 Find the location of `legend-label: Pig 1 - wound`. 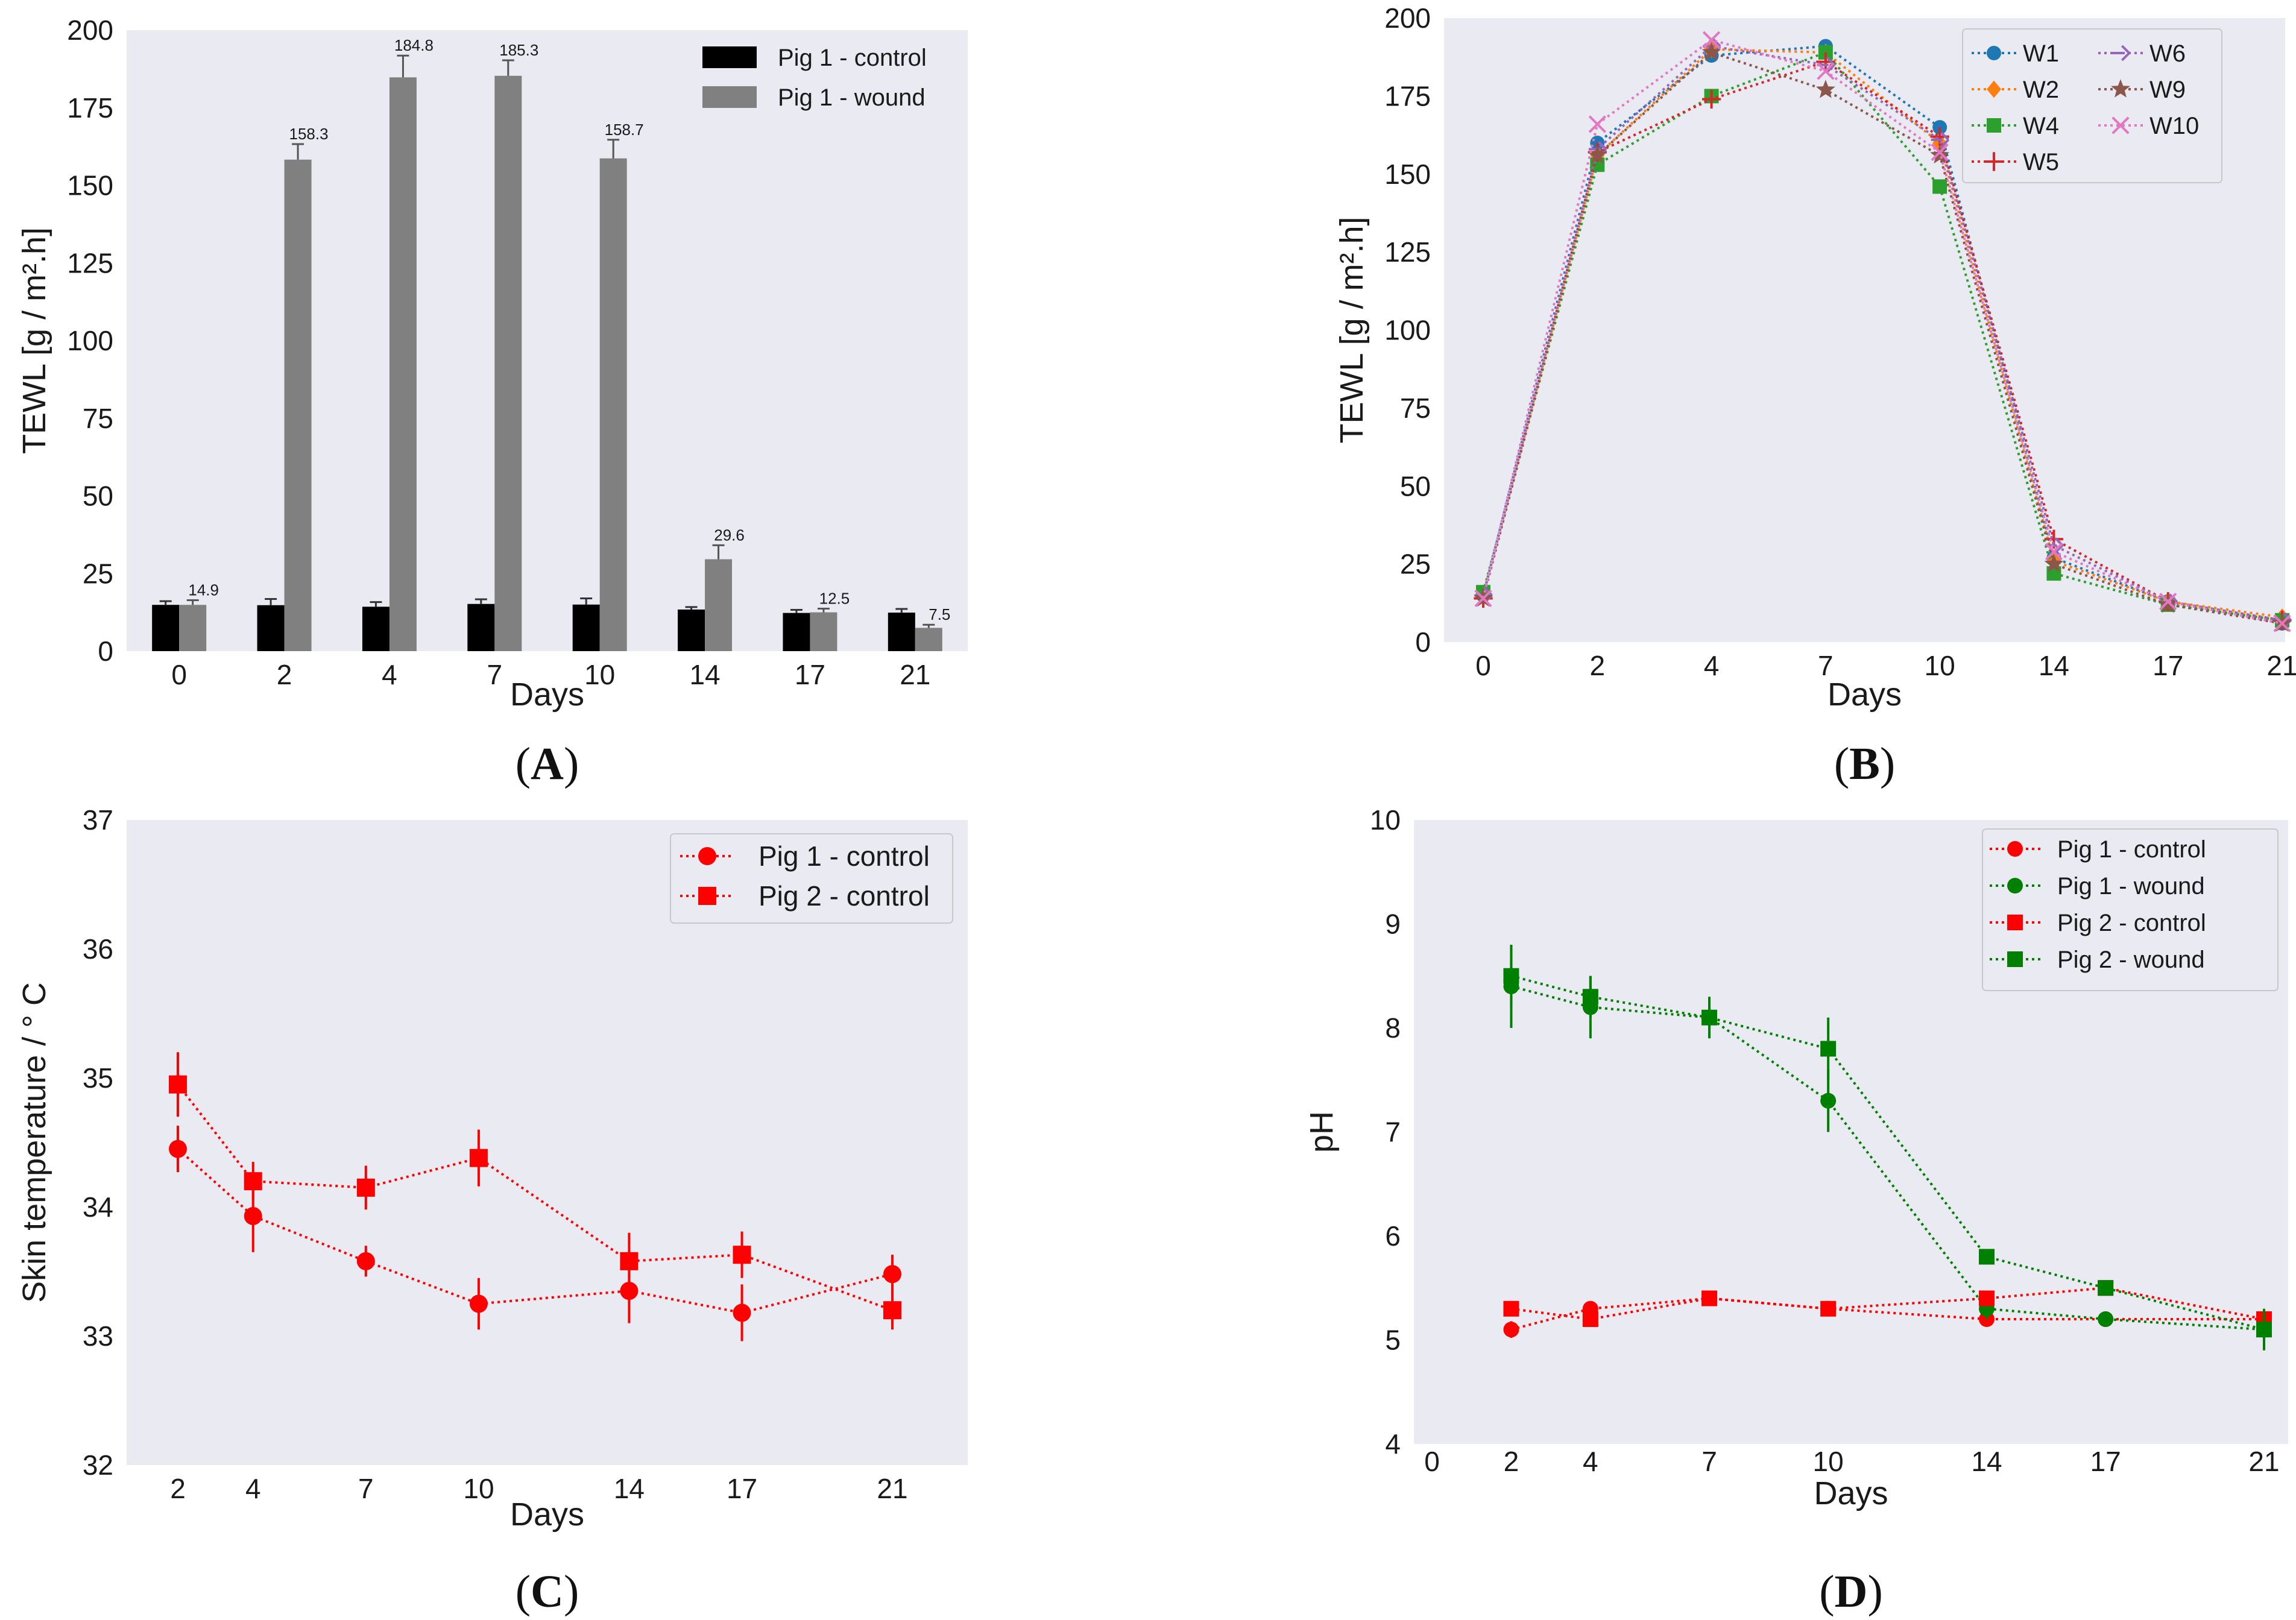

legend-label: Pig 1 - wound is located at coordinates (2131, 886).